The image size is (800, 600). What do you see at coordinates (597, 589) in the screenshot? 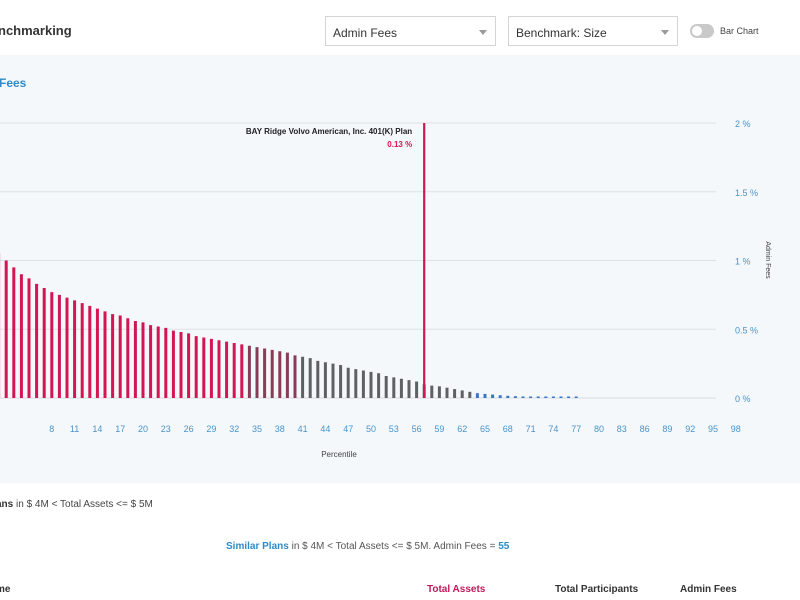
I see `col-header-total-participants: Total Participants` at bounding box center [597, 589].